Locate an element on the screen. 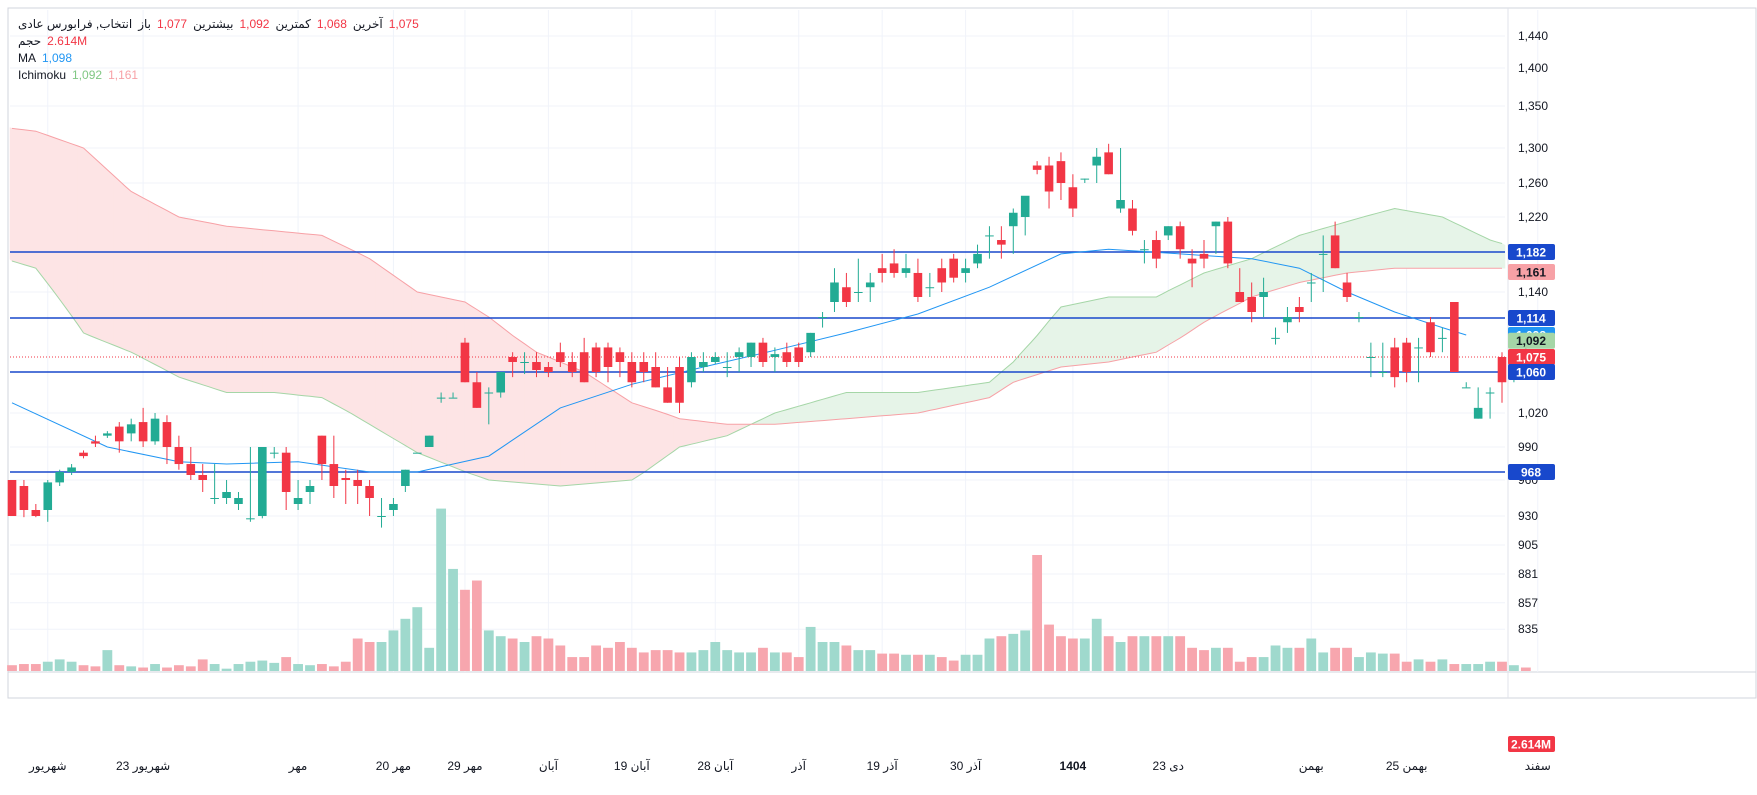 This screenshot has width=1757, height=795. time-axis-label: 19 آبان is located at coordinates (632, 765).